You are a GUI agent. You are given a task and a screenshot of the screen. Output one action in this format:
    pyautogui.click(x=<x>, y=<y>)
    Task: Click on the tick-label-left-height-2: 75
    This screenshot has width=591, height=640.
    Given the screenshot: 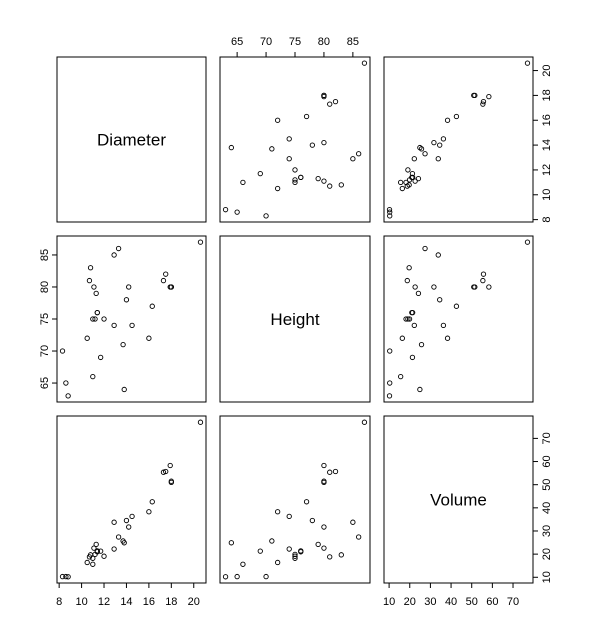 What is the action you would take?
    pyautogui.click(x=45, y=319)
    